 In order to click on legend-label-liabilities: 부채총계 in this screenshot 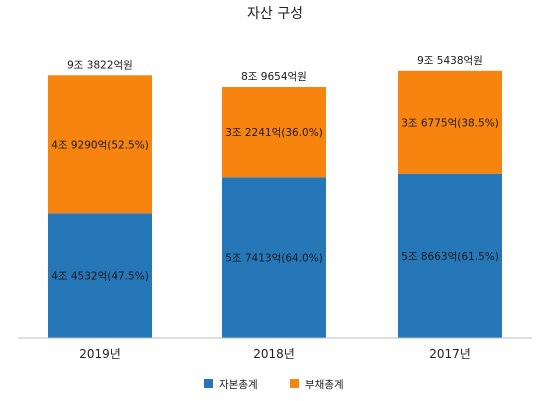, I will do `click(324, 385)`.